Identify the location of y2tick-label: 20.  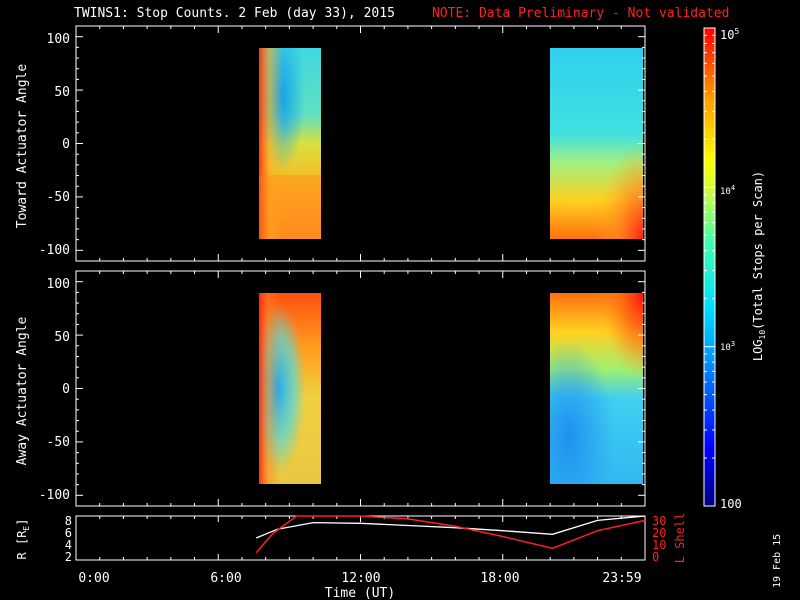
(659, 533).